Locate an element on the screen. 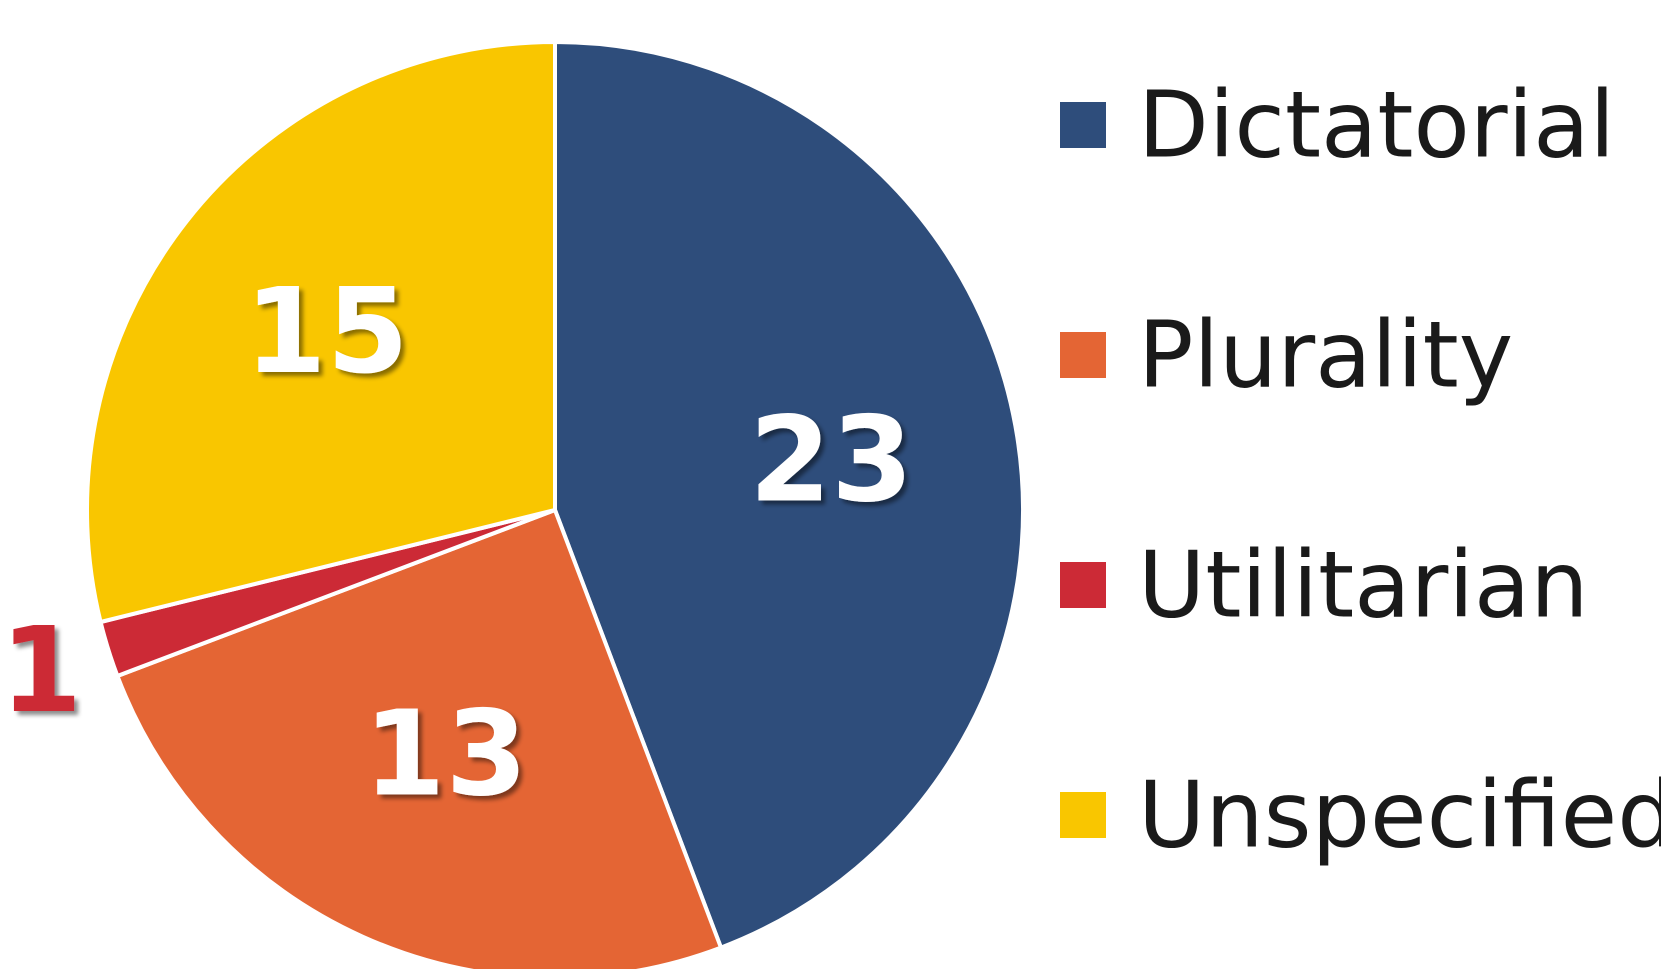 The width and height of the screenshot is (1661, 969). legend-swatch-unspecified is located at coordinates (1083, 815).